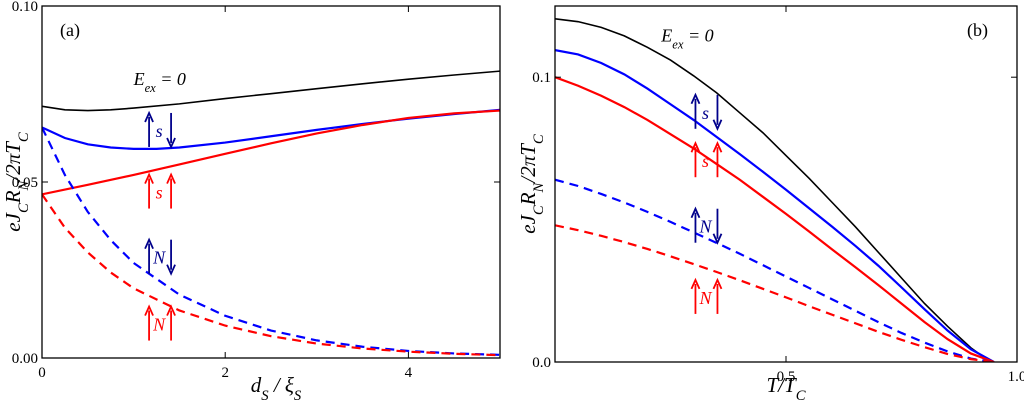 The width and height of the screenshot is (1024, 401). I want to click on x-tick-label: 1.0, so click(1016, 377).